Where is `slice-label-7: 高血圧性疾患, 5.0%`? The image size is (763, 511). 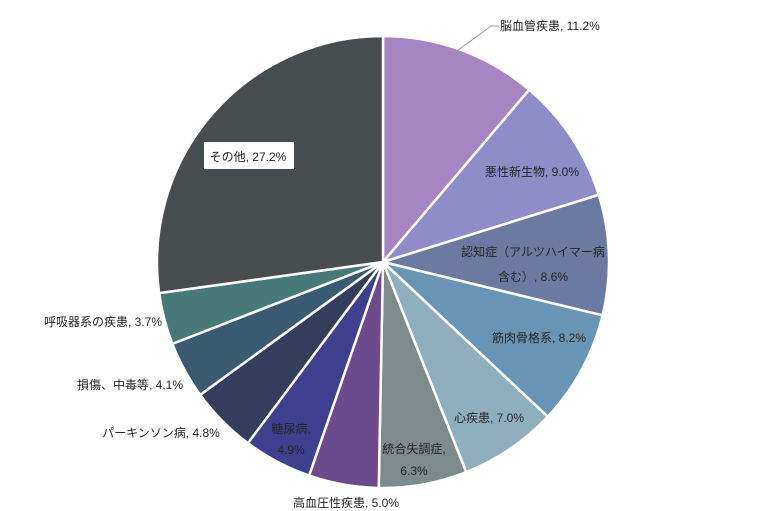 slice-label-7: 高血圧性疾患, 5.0% is located at coordinates (346, 502).